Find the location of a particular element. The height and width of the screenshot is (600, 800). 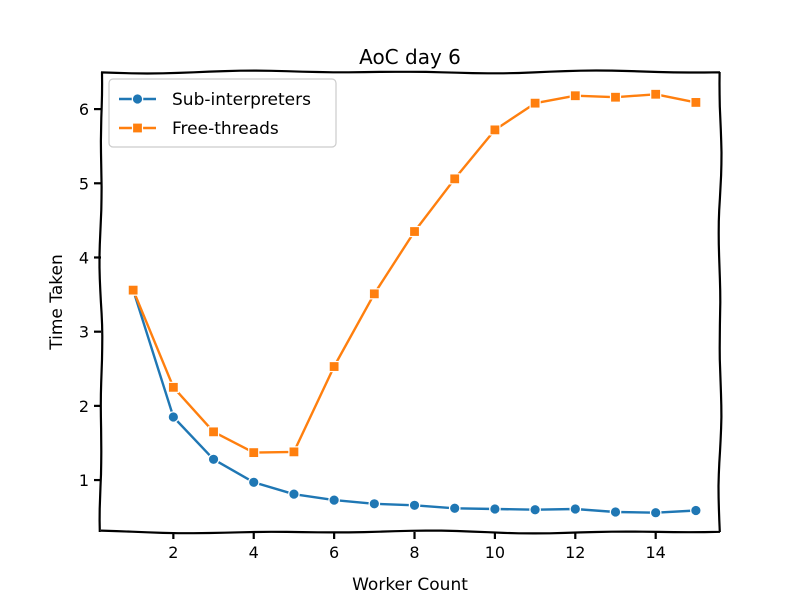

legend: Sub-interpreters Free-threads is located at coordinates (222, 113).